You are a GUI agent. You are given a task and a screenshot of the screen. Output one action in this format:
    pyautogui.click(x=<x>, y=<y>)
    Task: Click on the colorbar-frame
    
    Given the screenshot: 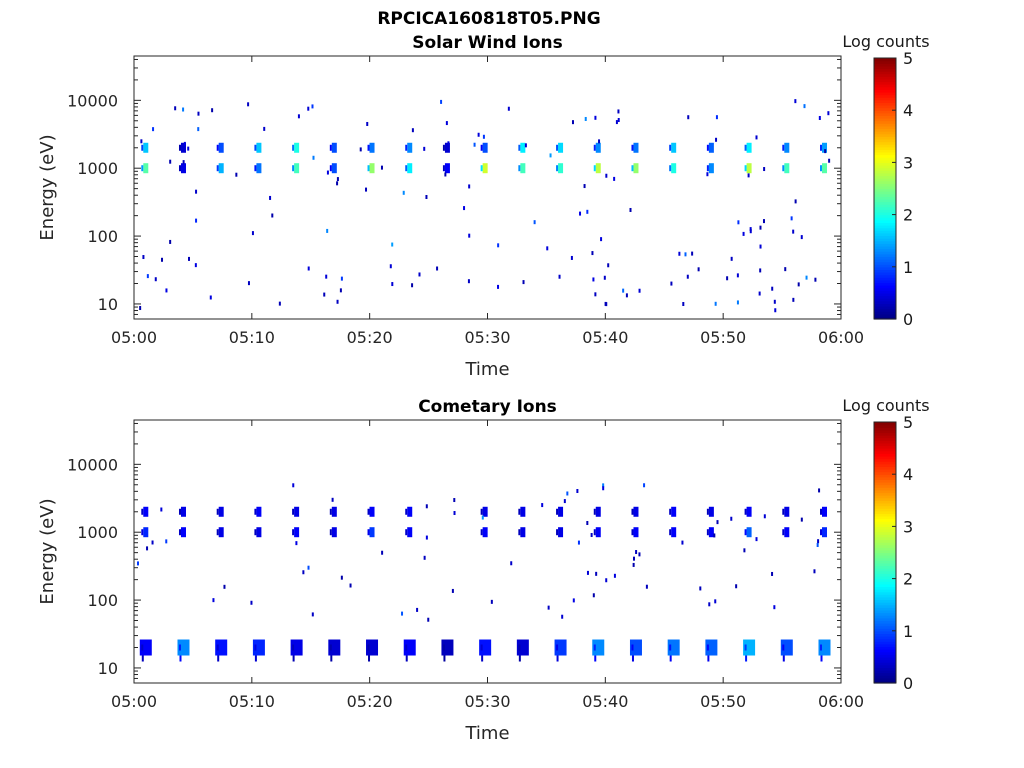 What is the action you would take?
    pyautogui.click(x=885, y=552)
    